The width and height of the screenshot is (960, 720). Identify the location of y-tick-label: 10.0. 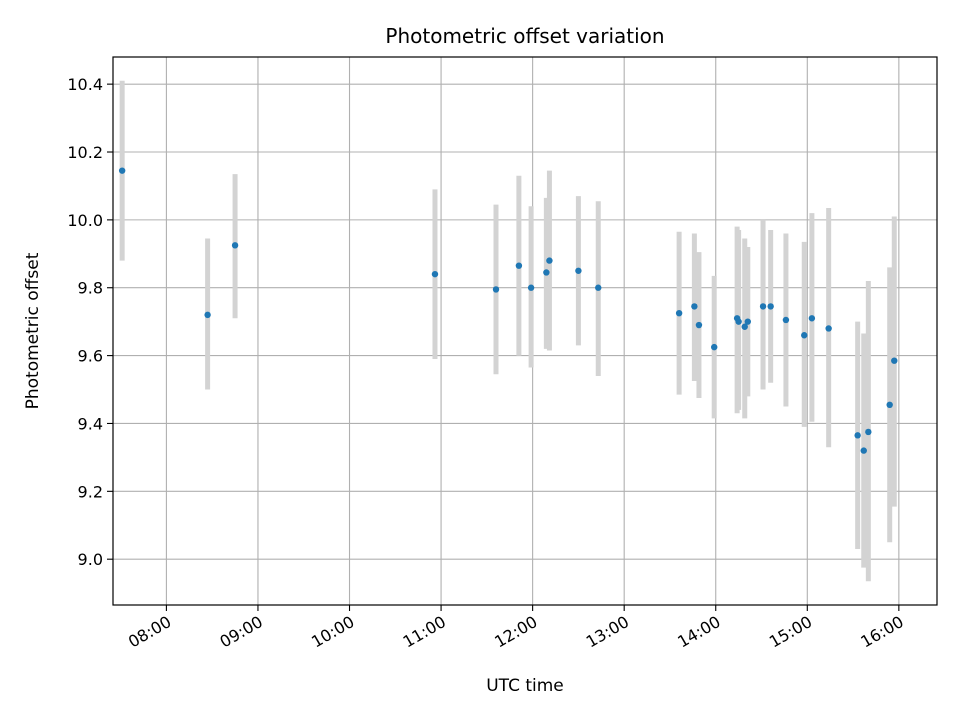
(85, 220).